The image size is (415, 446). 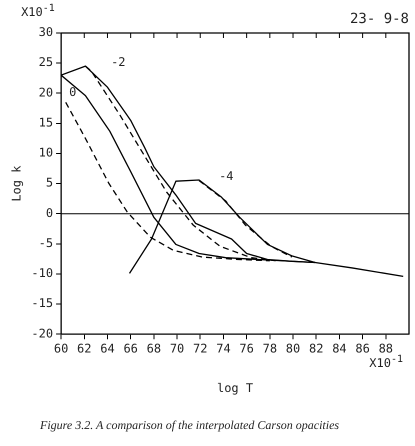 What do you see at coordinates (42, 303) in the screenshot?
I see `y-tick-label: -15` at bounding box center [42, 303].